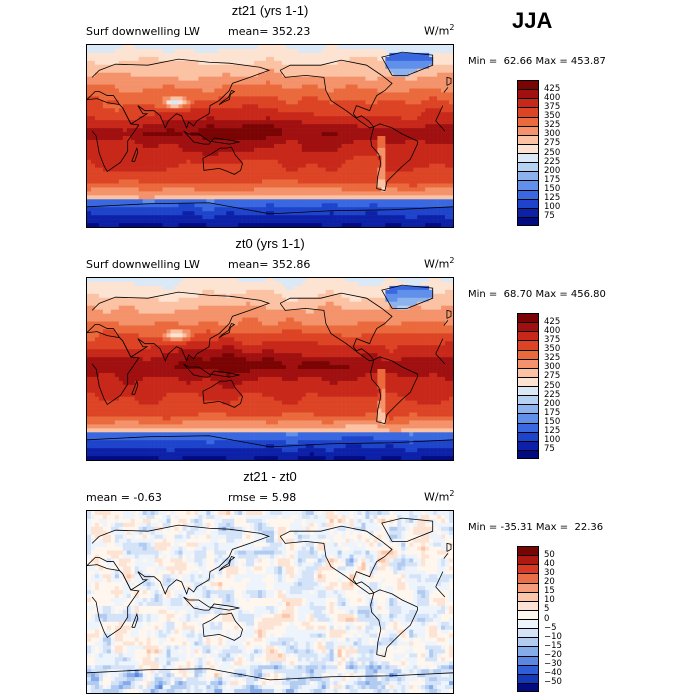  What do you see at coordinates (549, 591) in the screenshot?
I see `colorbar-tick-label: 15` at bounding box center [549, 591].